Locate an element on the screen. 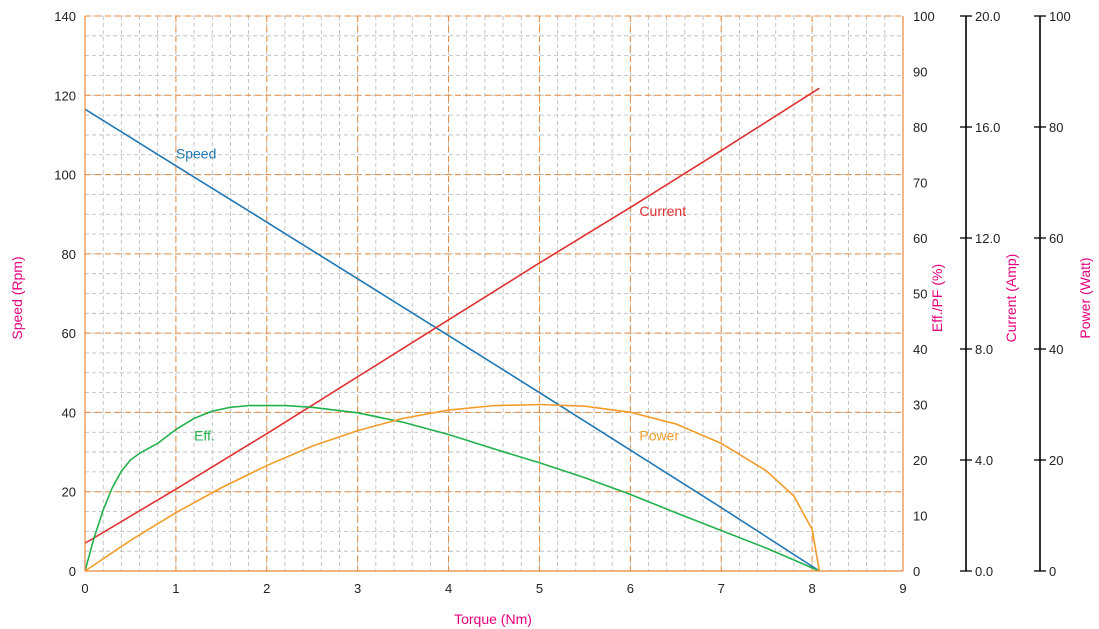 The image size is (1099, 629). speed-tick-label: 100 is located at coordinates (65, 175).